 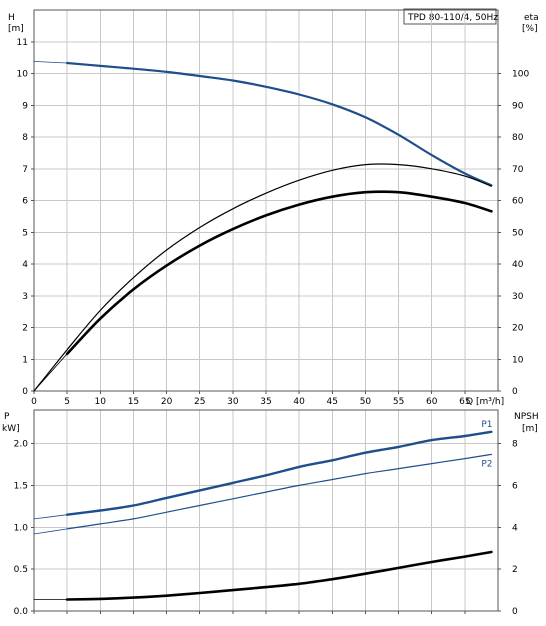 What do you see at coordinates (25, 106) in the screenshot?
I see `left-axis-tick-label: 9` at bounding box center [25, 106].